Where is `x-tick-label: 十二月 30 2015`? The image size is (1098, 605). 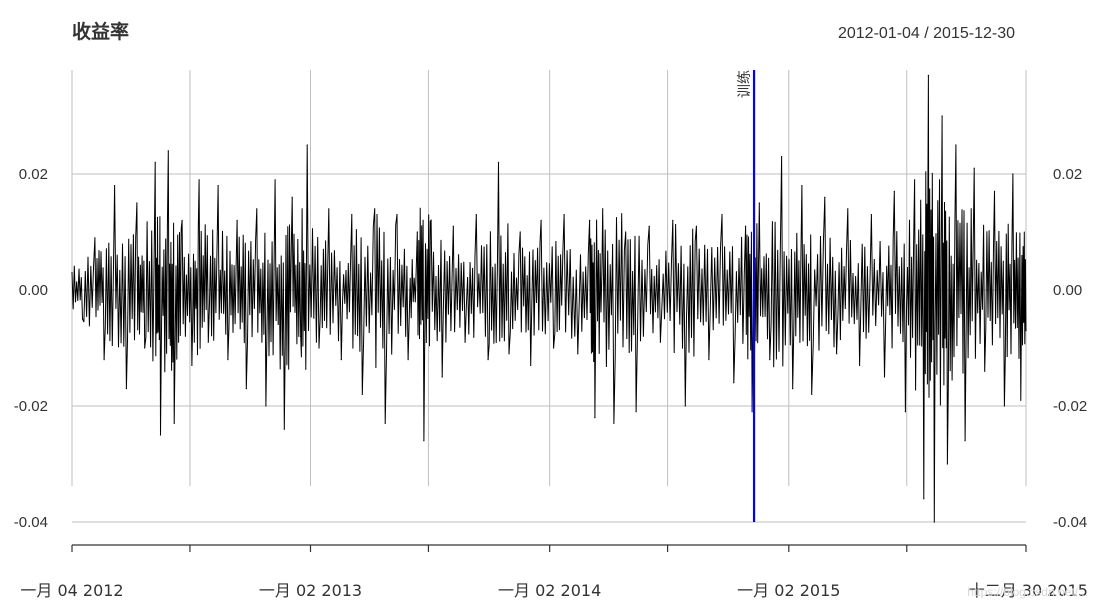 x-tick-label: 十二月 30 2015 is located at coordinates (1028, 590).